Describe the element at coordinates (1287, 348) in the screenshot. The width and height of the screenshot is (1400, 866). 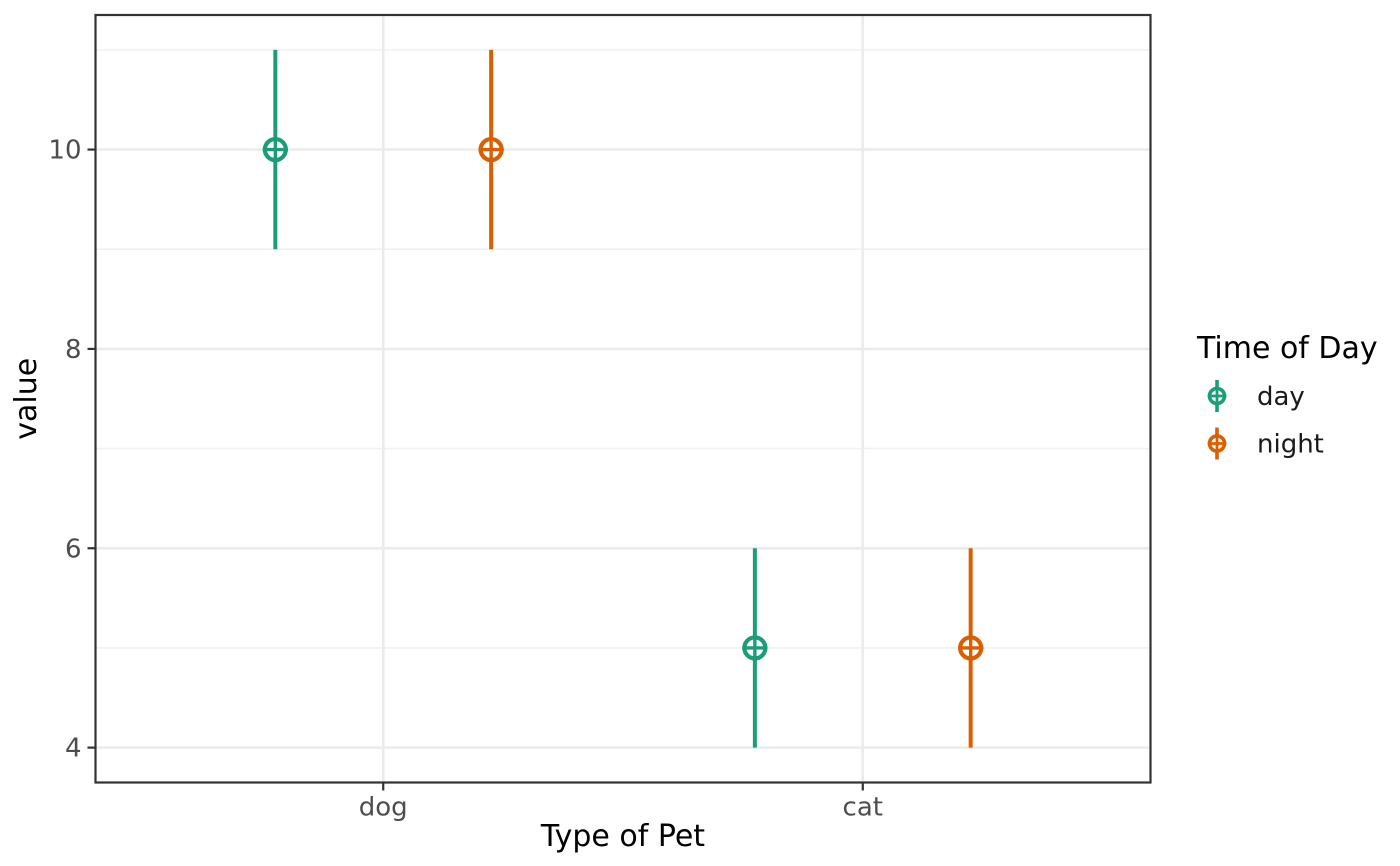
I see `legend-title: Time of Day` at that location.